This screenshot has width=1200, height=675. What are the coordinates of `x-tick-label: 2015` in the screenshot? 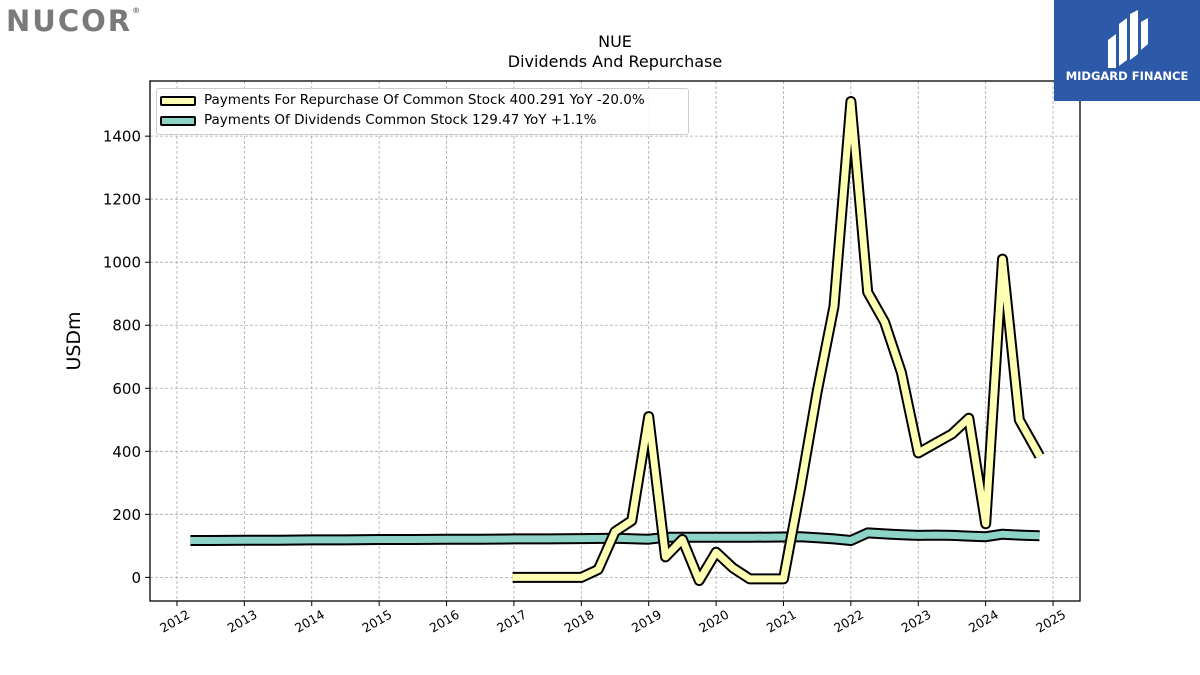 It's located at (376, 621).